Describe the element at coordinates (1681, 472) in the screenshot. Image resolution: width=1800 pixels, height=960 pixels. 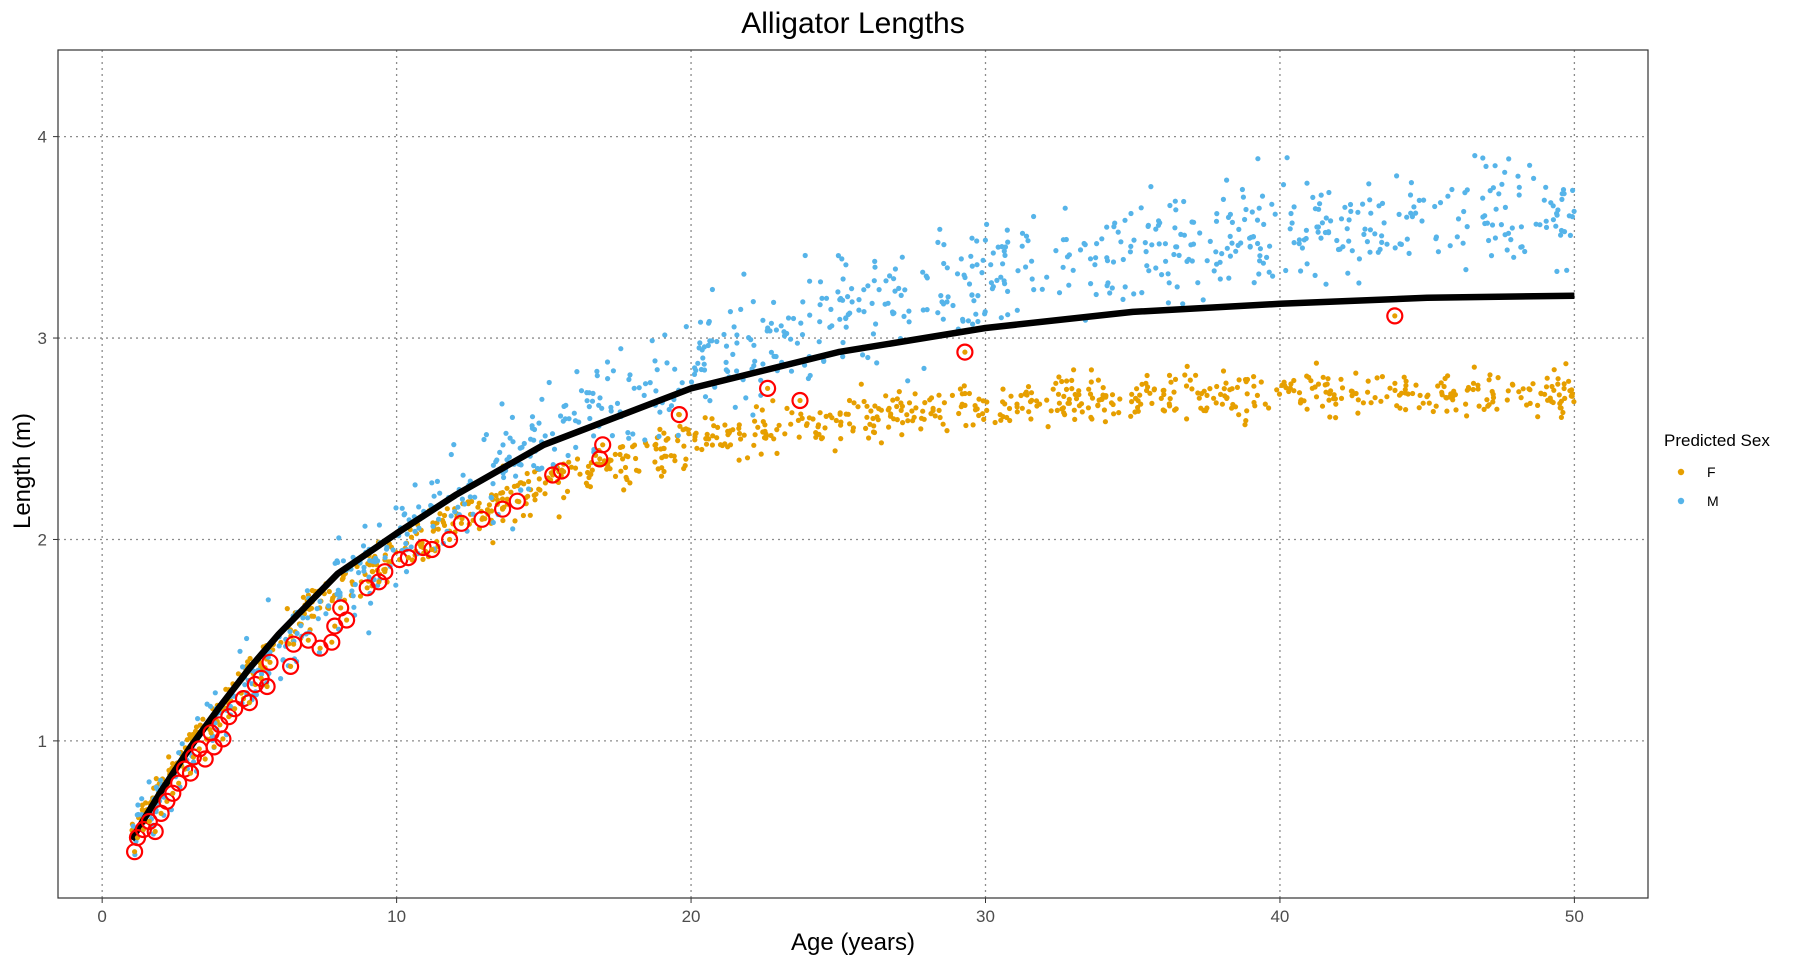
I see `legend-key-f-icon` at that location.